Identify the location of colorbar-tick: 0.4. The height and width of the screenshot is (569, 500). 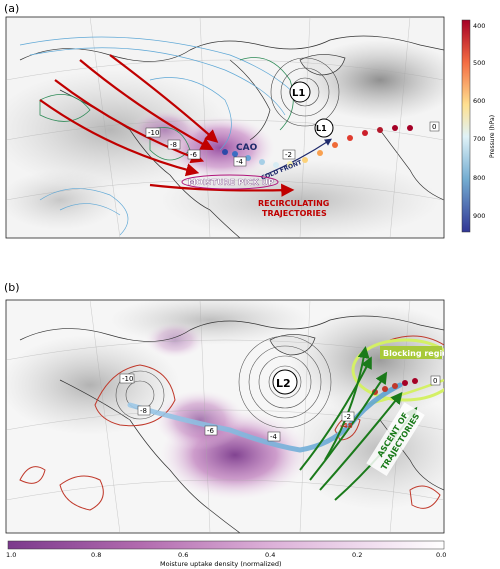
(270, 555).